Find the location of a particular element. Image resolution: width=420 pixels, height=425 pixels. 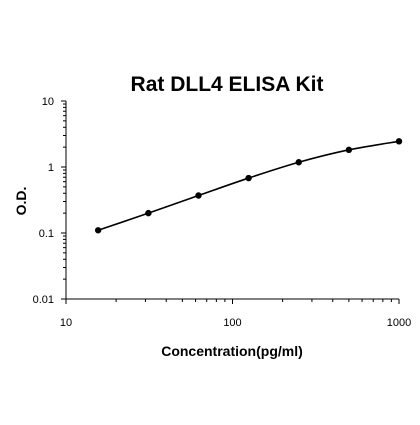

x-axis-label: Concentration(pg/ml) is located at coordinates (232, 351).